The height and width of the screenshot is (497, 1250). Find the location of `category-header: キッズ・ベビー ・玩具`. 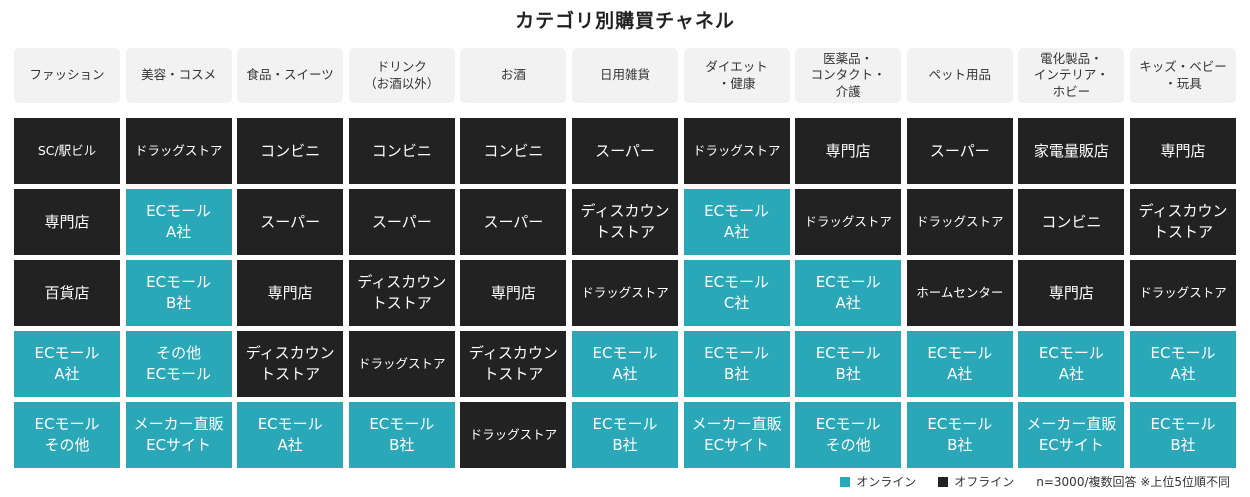

category-header: キッズ・ベビー ・玩具 is located at coordinates (1183, 75).